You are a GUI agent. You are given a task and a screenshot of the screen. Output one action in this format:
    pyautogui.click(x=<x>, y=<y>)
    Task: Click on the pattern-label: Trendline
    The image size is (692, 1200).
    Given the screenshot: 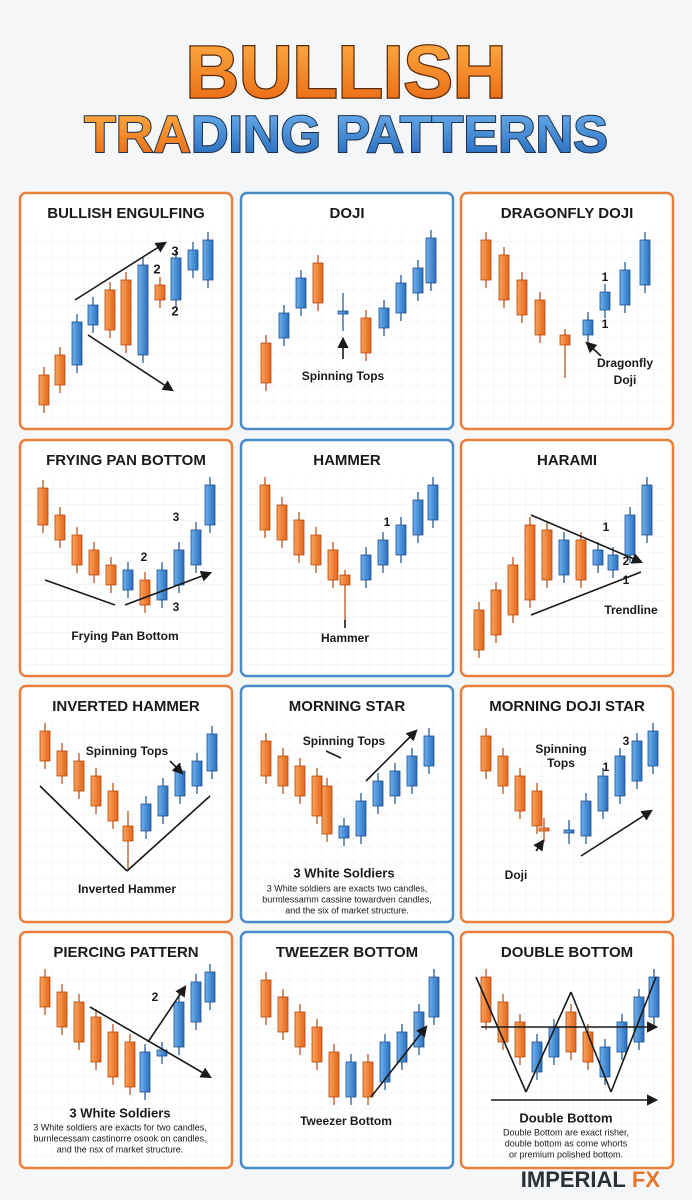 What is the action you would take?
    pyautogui.click(x=631, y=610)
    